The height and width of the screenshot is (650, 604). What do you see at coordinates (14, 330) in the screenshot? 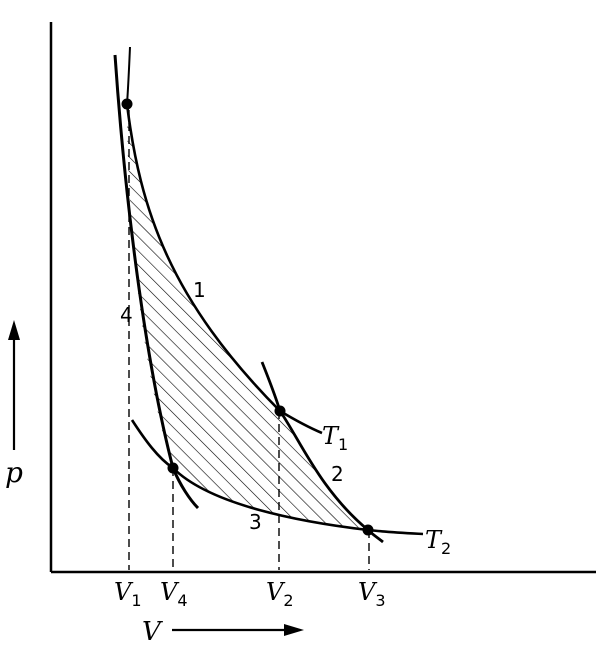
I see `p-arrow-head` at bounding box center [14, 330].